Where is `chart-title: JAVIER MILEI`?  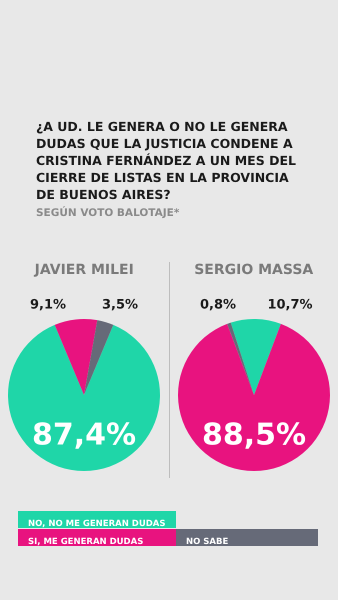
chart-title: JAVIER MILEI is located at coordinates (83, 270).